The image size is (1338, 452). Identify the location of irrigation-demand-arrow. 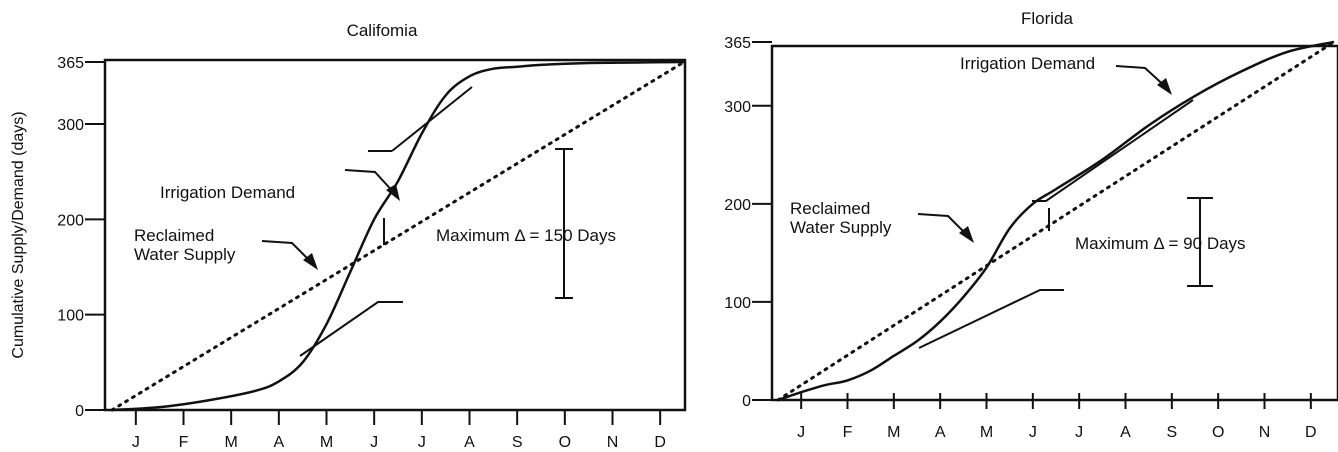
(1142, 77).